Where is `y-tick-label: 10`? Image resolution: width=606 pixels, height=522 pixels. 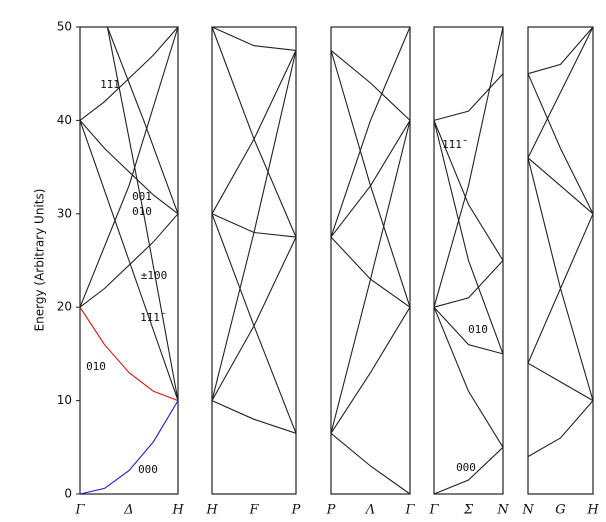
y-tick-label: 10 is located at coordinates (64, 400).